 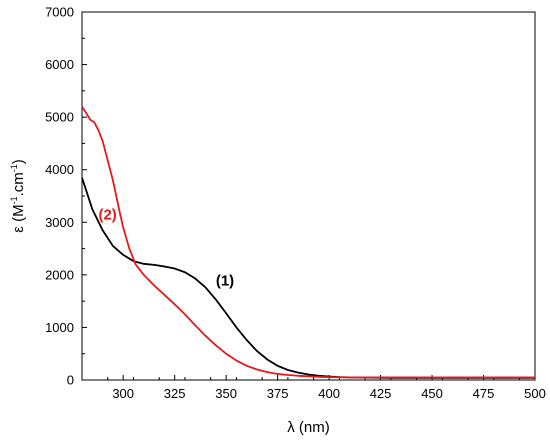 What do you see at coordinates (123, 393) in the screenshot?
I see `x-tick-label: 300` at bounding box center [123, 393].